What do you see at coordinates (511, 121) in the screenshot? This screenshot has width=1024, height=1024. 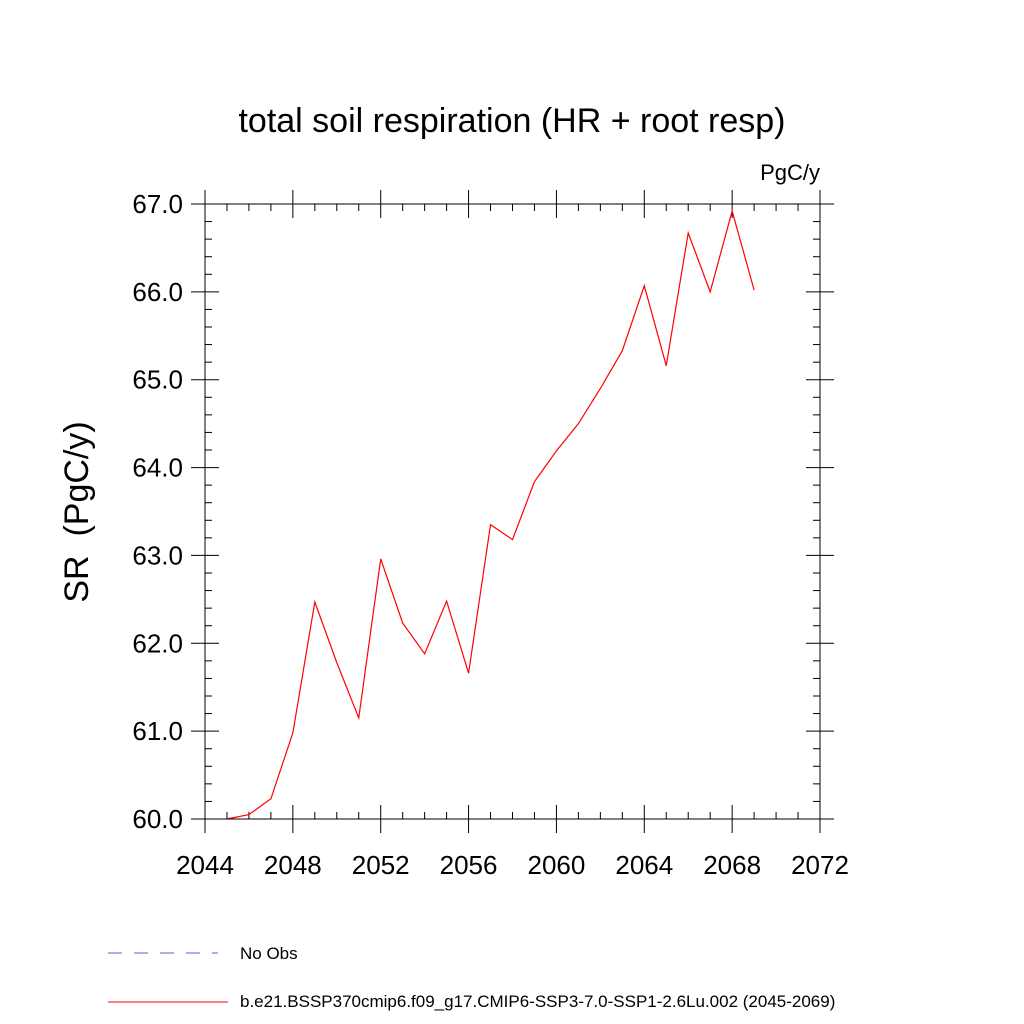 I see `chart-title: total soil respiration (HR + root resp)` at bounding box center [511, 121].